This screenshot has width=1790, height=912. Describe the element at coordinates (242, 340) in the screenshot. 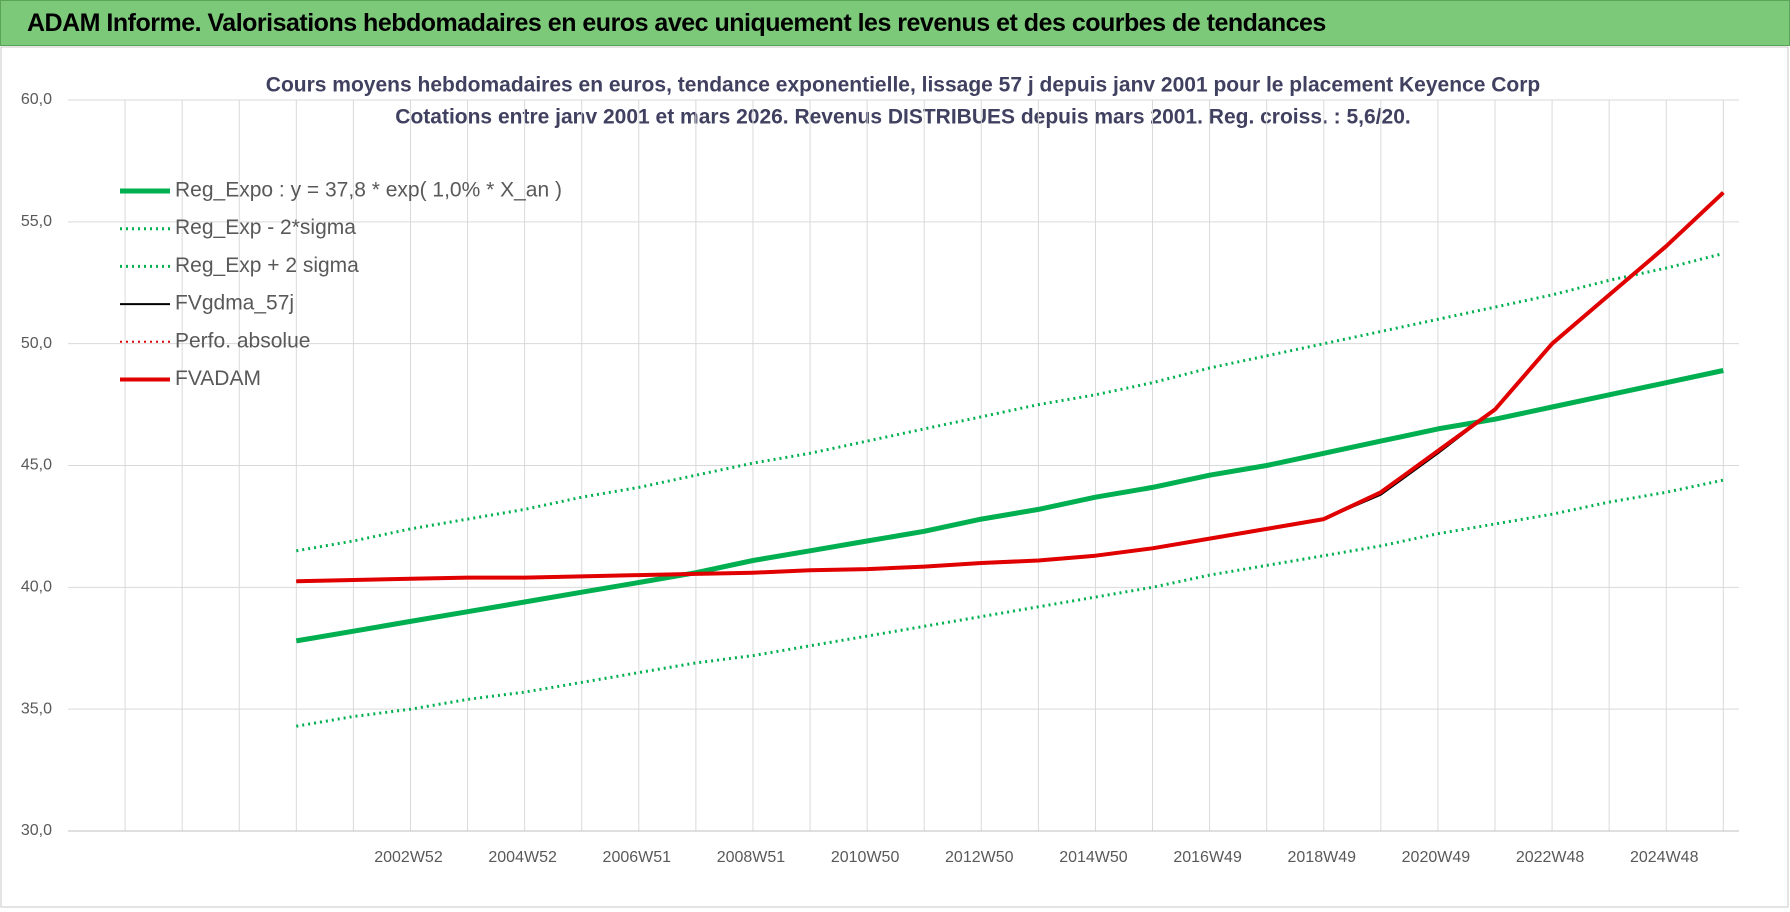

I see `legend-label: Perfo. absolue` at that location.